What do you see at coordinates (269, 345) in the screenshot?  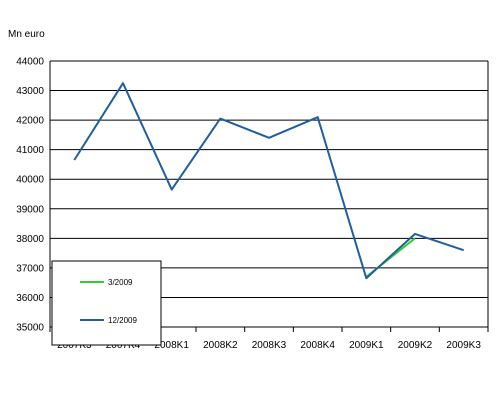 I see `x-tick-label: 2008K3` at bounding box center [269, 345].